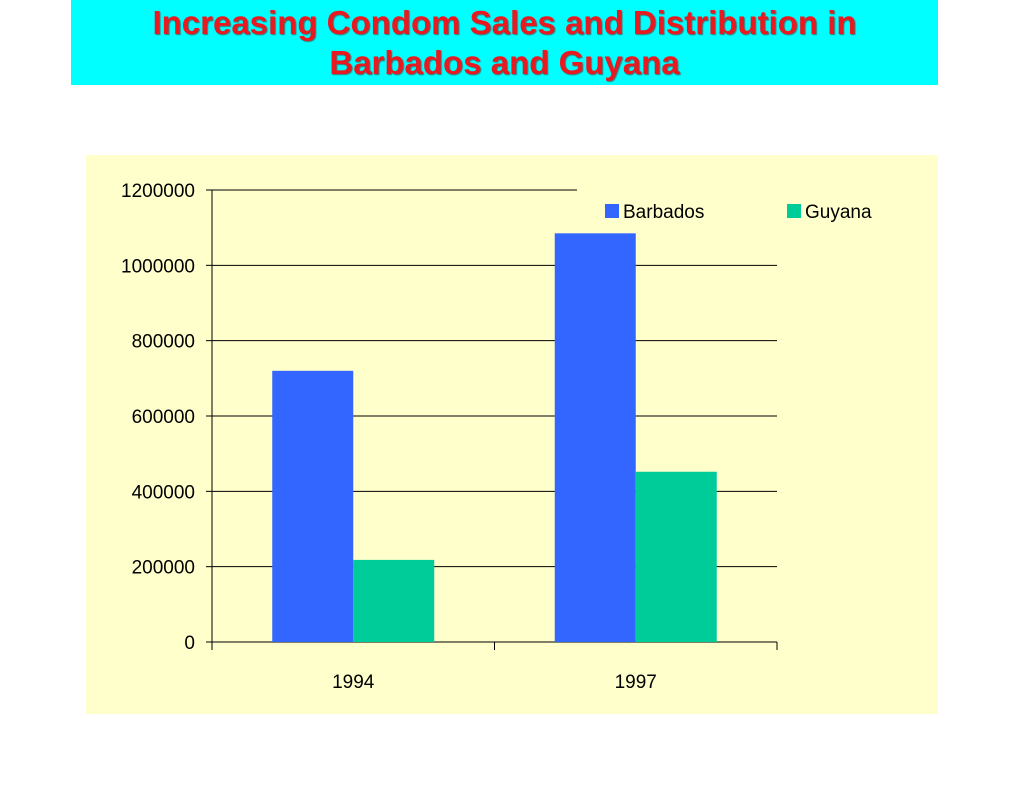 The height and width of the screenshot is (791, 1024). I want to click on x-tick-label: 1994, so click(353, 682).